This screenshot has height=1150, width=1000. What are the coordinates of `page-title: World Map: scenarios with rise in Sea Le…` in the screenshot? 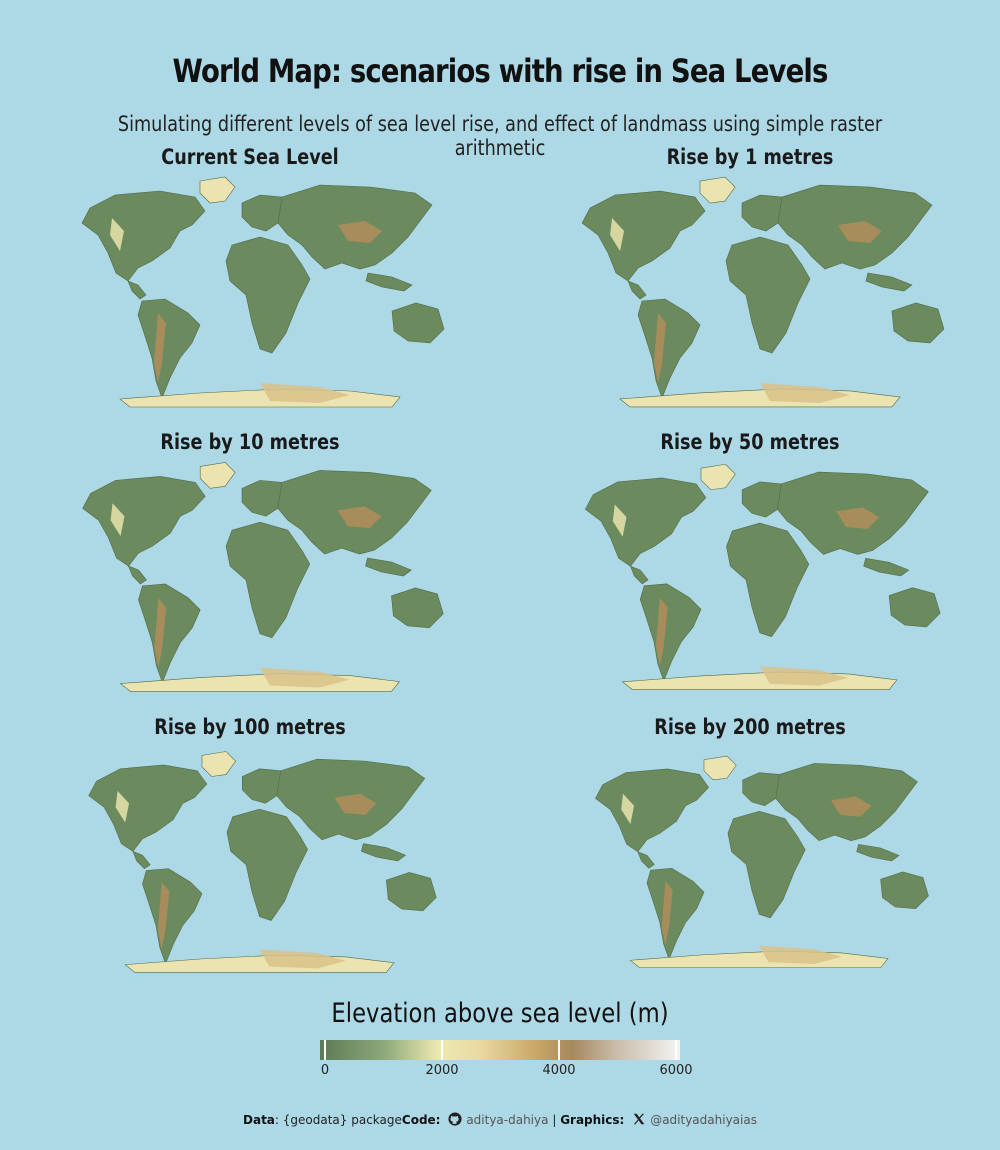 It's located at (500, 71).